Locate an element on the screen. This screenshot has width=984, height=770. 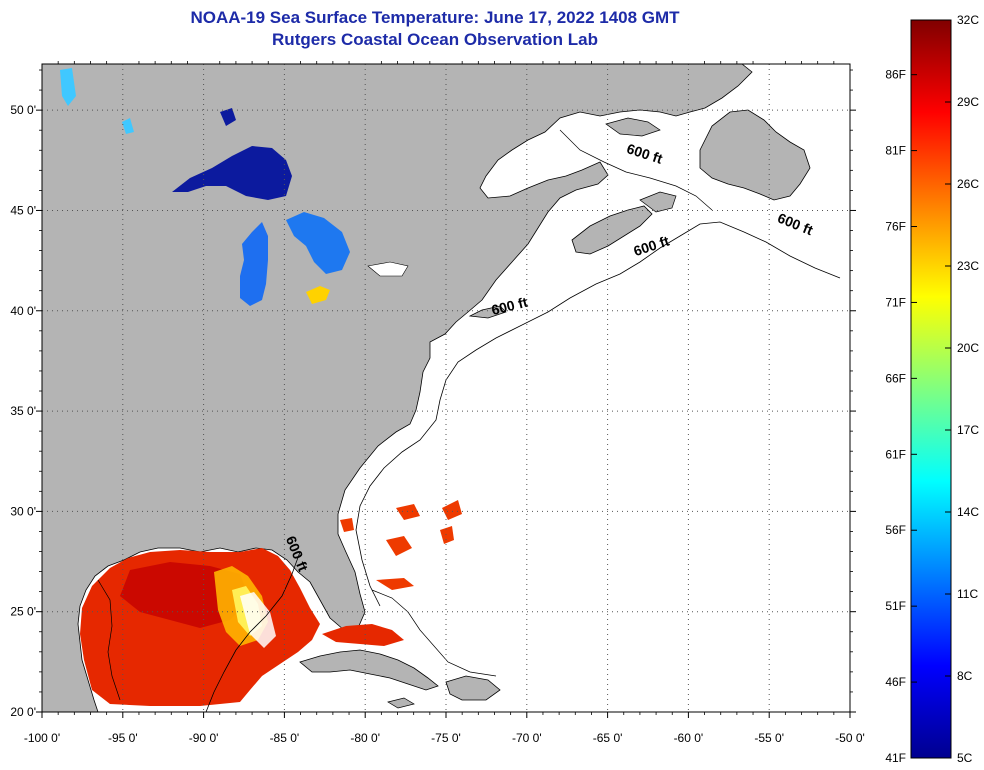
lon-tick-label: -50 0' is located at coordinates (850, 738).